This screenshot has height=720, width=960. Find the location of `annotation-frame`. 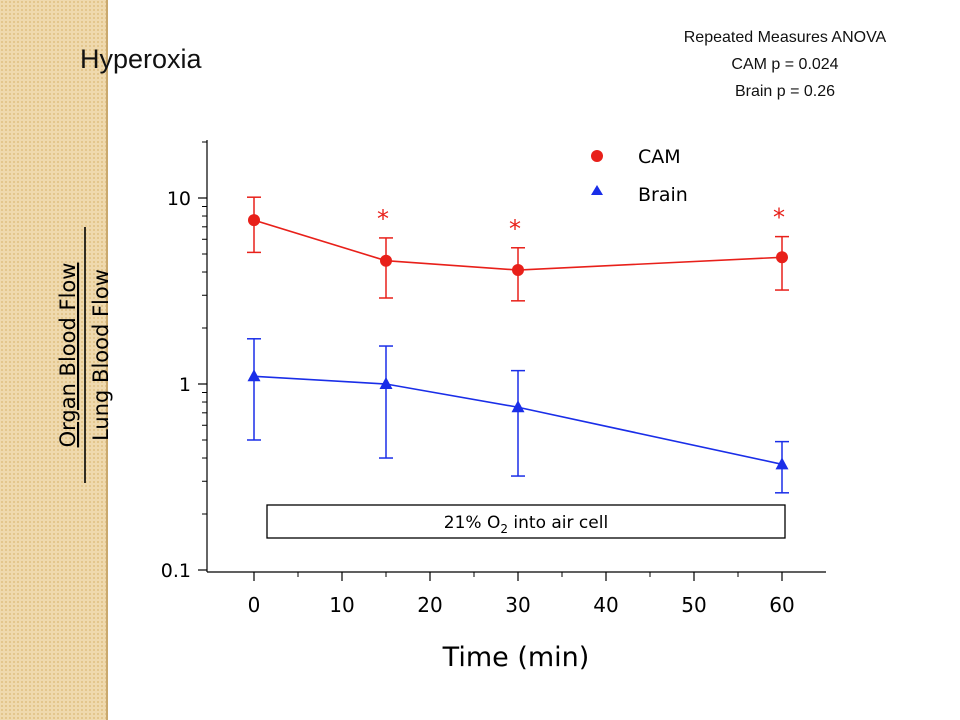

annotation-frame is located at coordinates (526, 521).